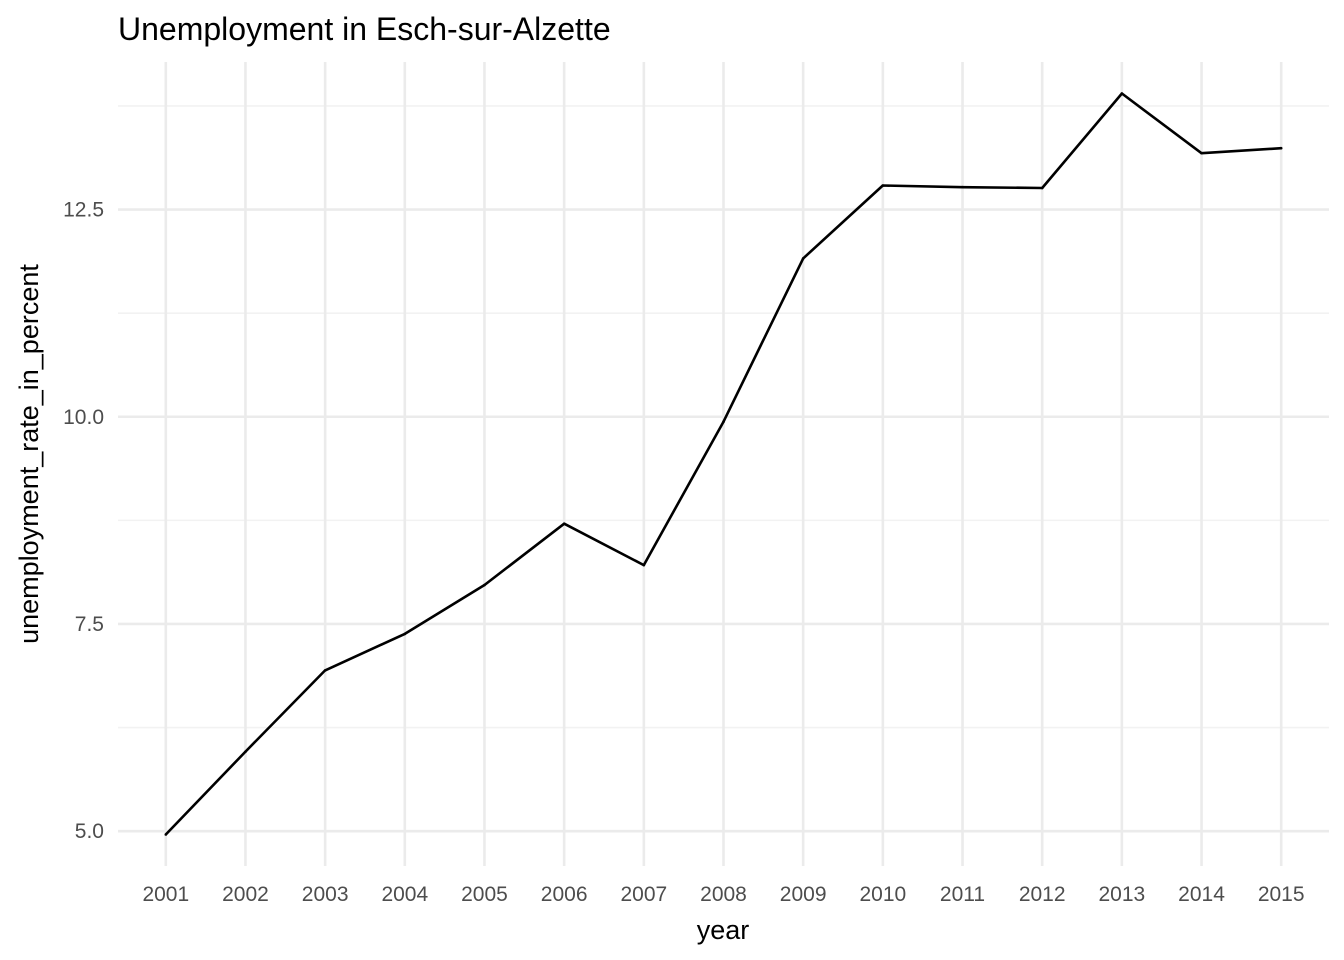 The height and width of the screenshot is (960, 1344). I want to click on x-tick-label: 2010, so click(882, 894).